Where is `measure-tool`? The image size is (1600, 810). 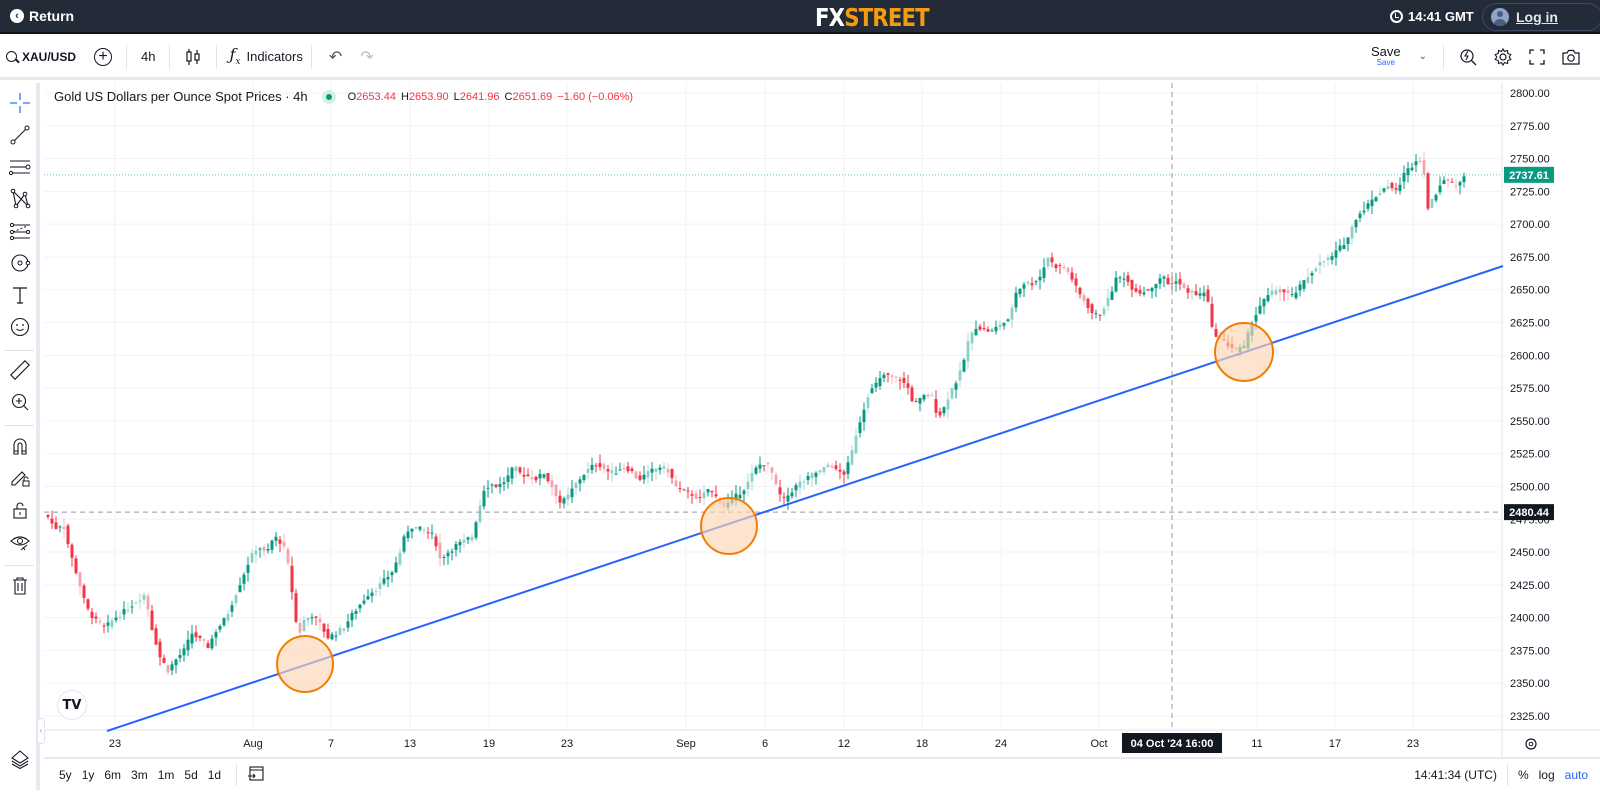
measure-tool is located at coordinates (20, 370).